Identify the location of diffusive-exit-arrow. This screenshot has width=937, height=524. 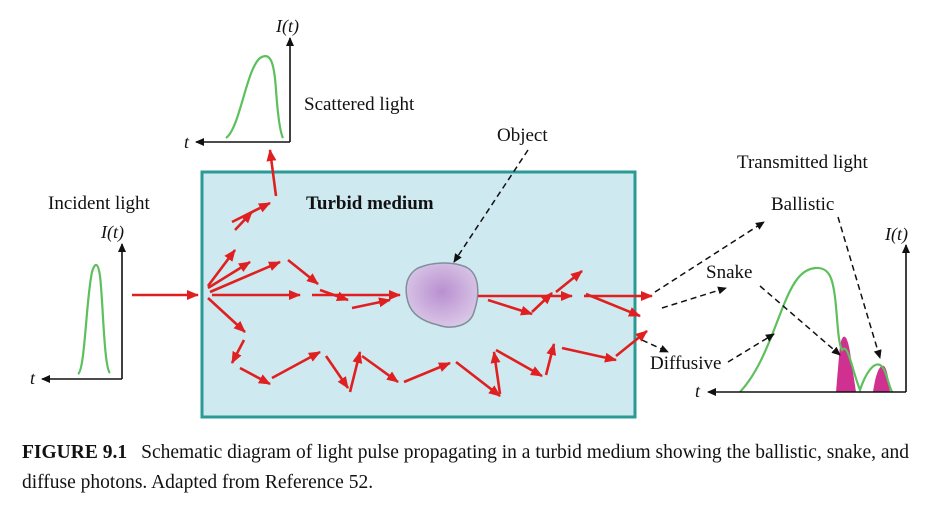
(655, 346).